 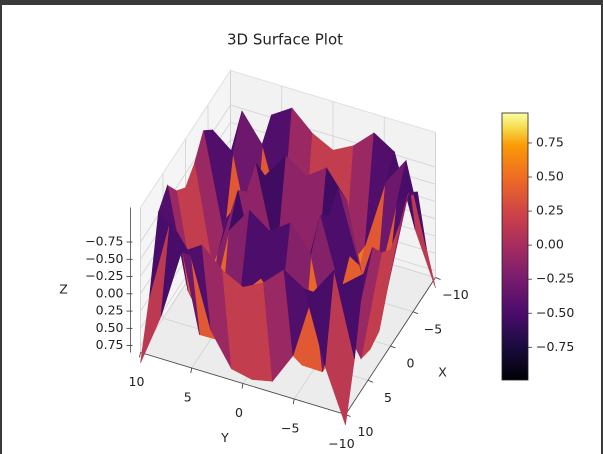 What do you see at coordinates (555, 278) in the screenshot?
I see `colorbar-tick-label: −0.25` at bounding box center [555, 278].